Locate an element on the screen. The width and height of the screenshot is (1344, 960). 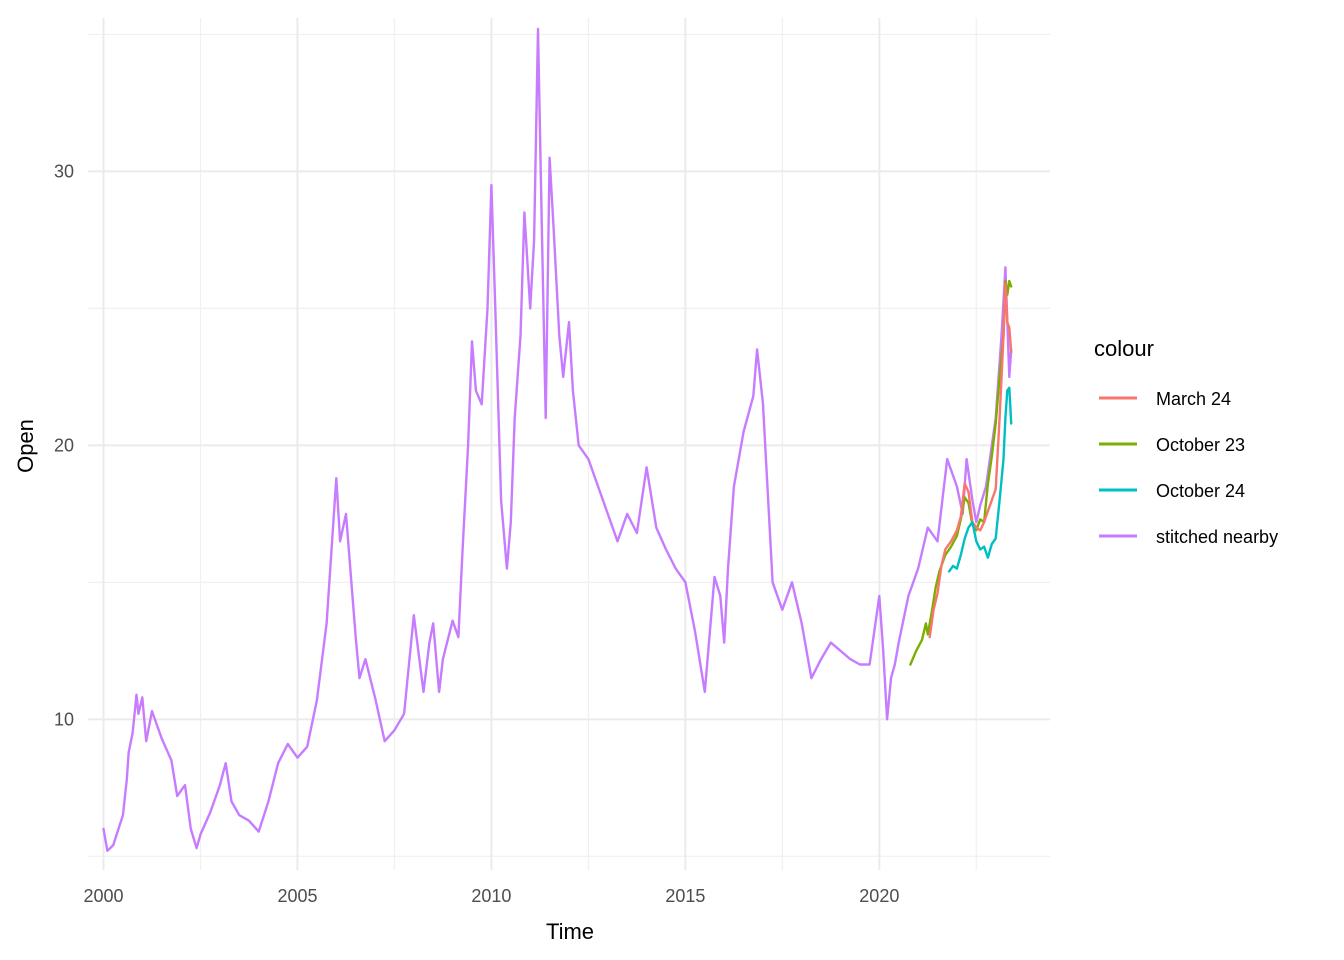
x-tick-label: 2005 is located at coordinates (297, 896).